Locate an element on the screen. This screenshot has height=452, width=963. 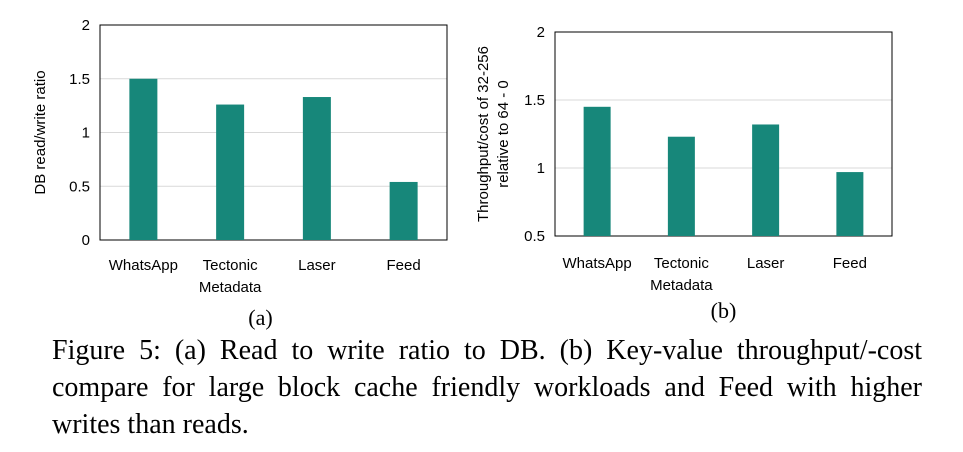
y-axis-label: DB read/write ratio is located at coordinates (40, 132).